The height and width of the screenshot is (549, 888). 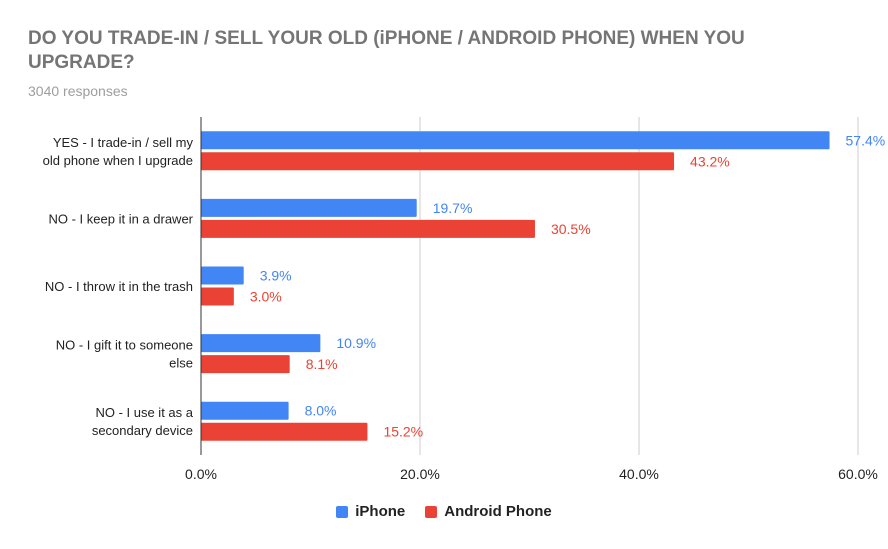 I want to click on category-label-1-line-0: NO - I keep it in a drawer, so click(x=121, y=218).